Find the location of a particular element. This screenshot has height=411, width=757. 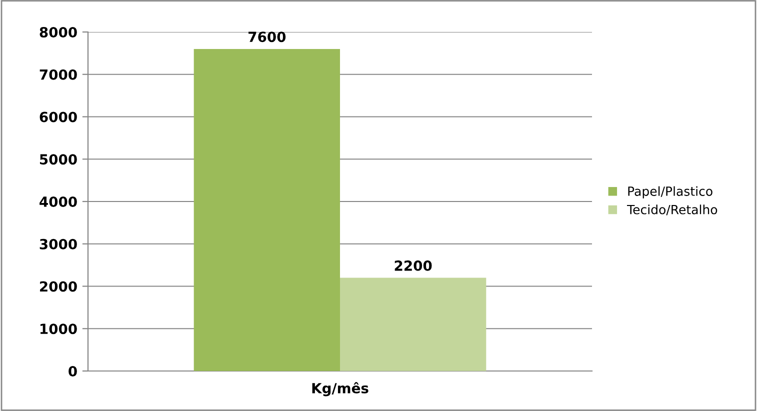

data-label: 7600 is located at coordinates (267, 37).